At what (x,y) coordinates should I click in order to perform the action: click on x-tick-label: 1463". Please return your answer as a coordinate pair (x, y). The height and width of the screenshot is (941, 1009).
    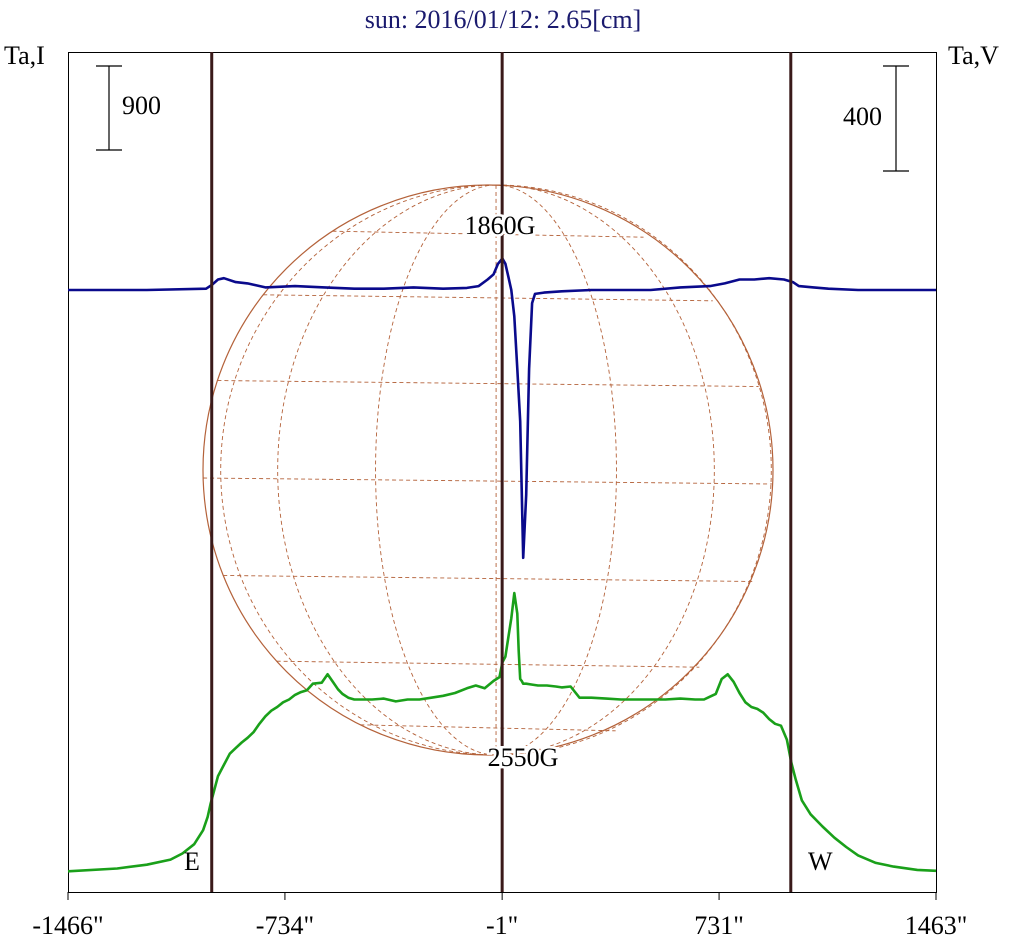
    Looking at the image, I should click on (936, 925).